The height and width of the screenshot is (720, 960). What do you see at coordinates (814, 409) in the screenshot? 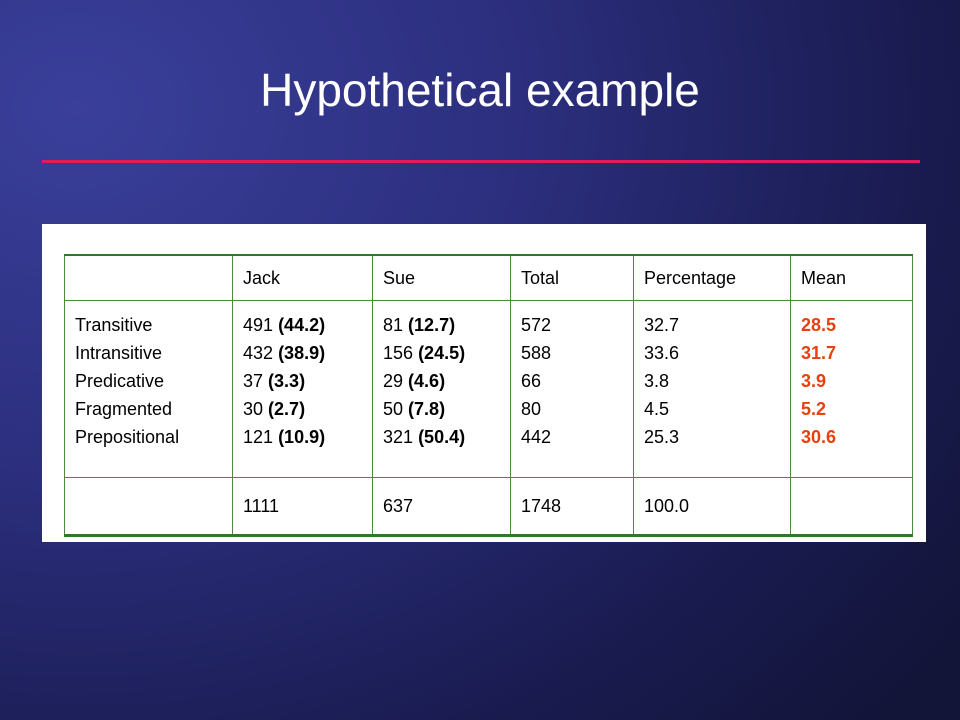
I see `mean-value: 5.2` at bounding box center [814, 409].